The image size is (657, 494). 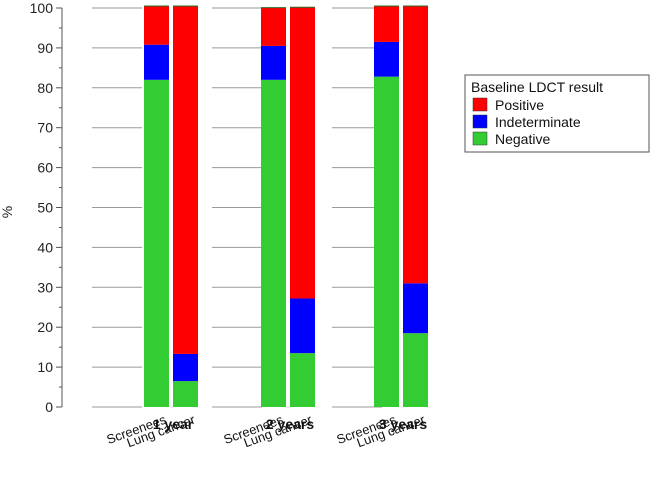 I want to click on y-tick-label: 80, so click(x=45, y=88).